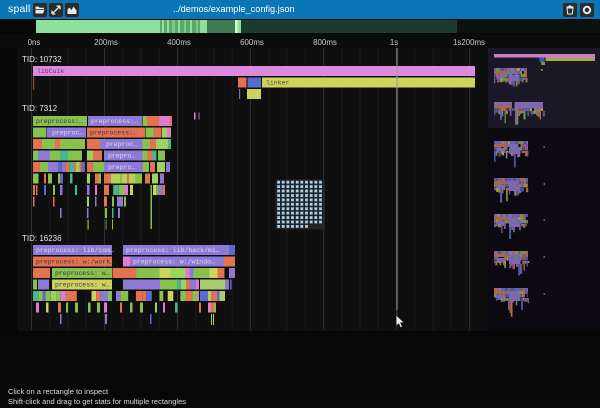 This screenshot has width=600, height=408. I want to click on svg-text: TID: 16236, so click(42, 238).